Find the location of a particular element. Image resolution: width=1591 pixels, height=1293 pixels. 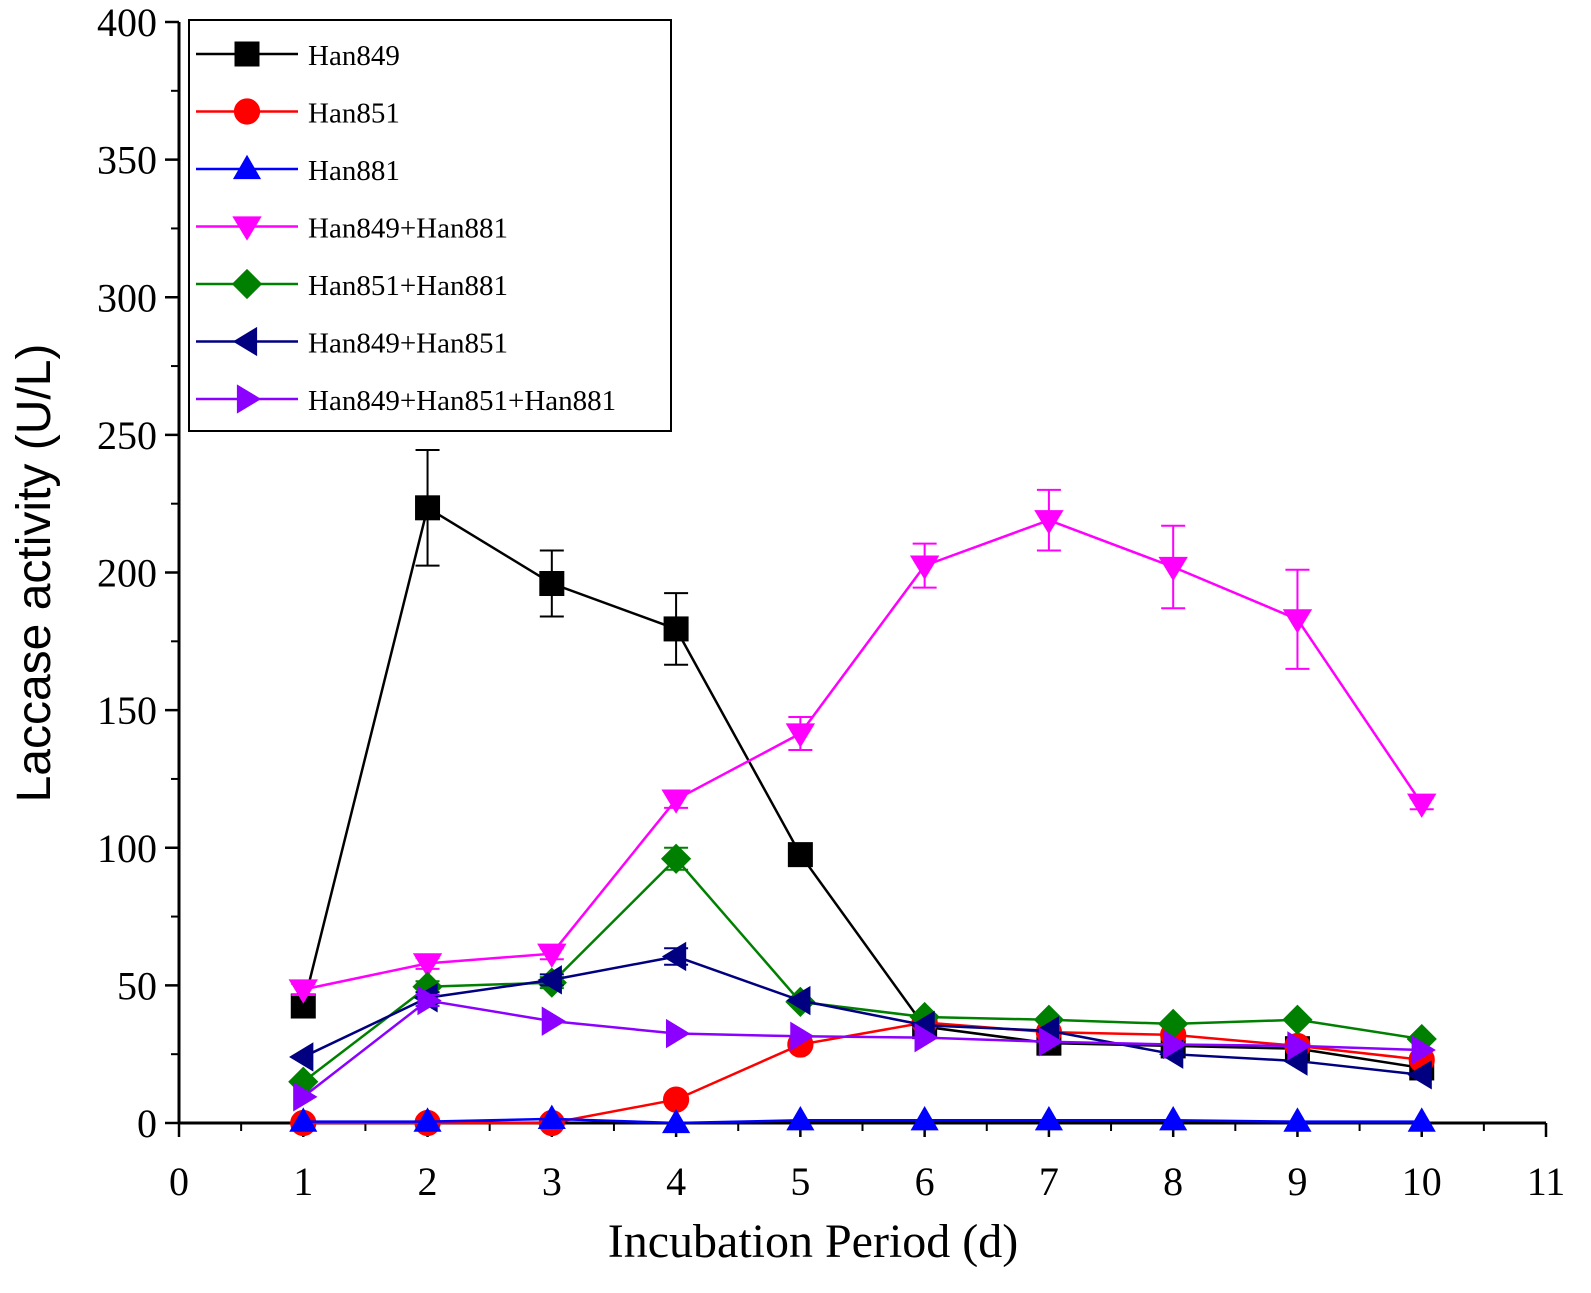

series-han881 is located at coordinates (862, 1119).